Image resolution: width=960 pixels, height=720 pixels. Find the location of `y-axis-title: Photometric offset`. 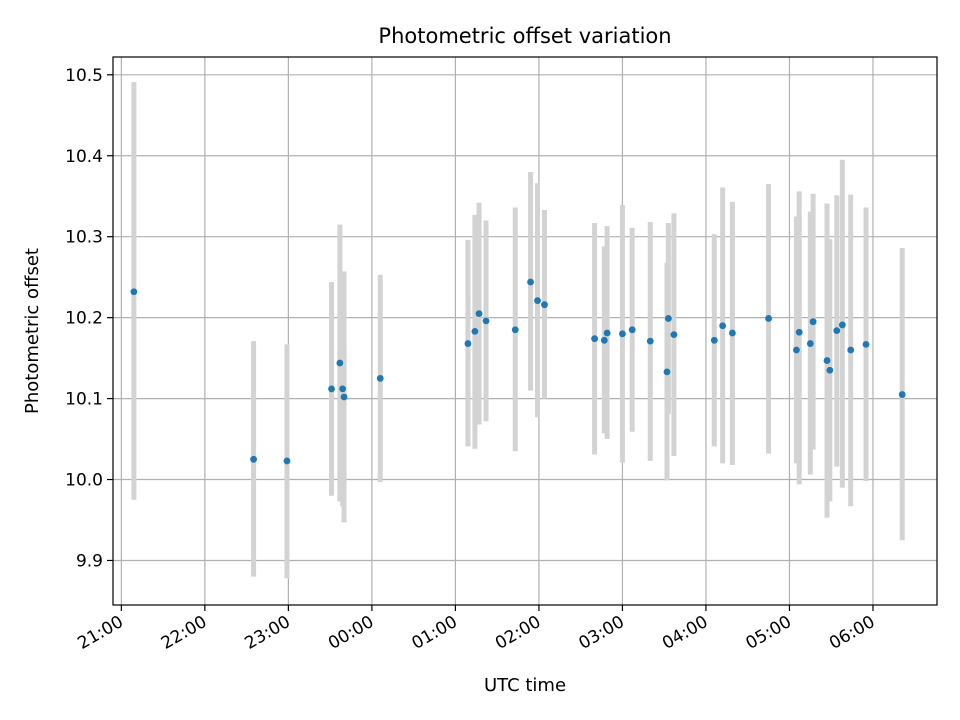

y-axis-title: Photometric offset is located at coordinates (32, 331).